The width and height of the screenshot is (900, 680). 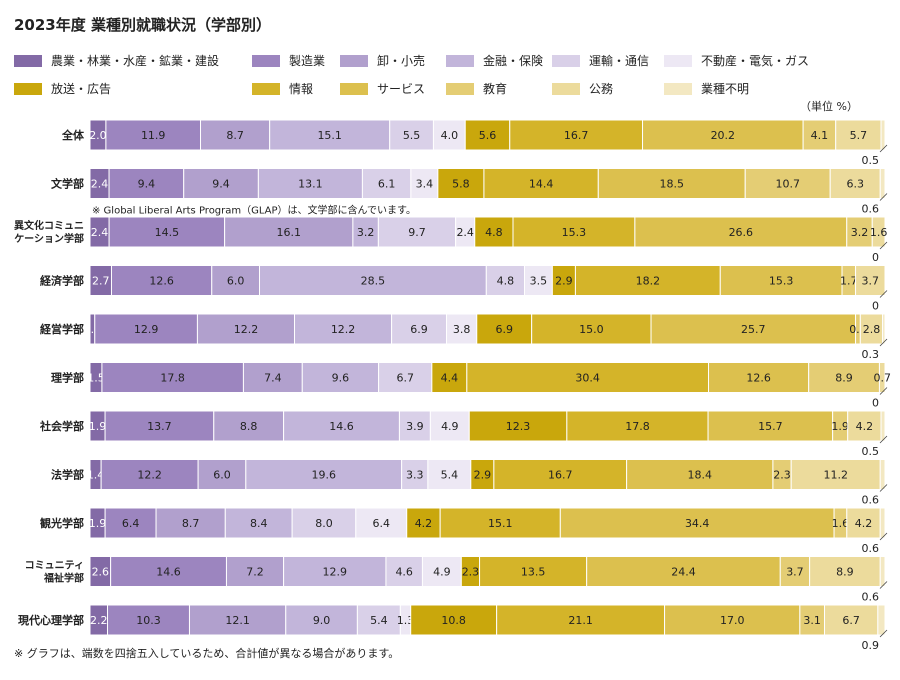 I want to click on legend-item: 農業・林業・水産・鉱業・建設, so click(x=116, y=60).